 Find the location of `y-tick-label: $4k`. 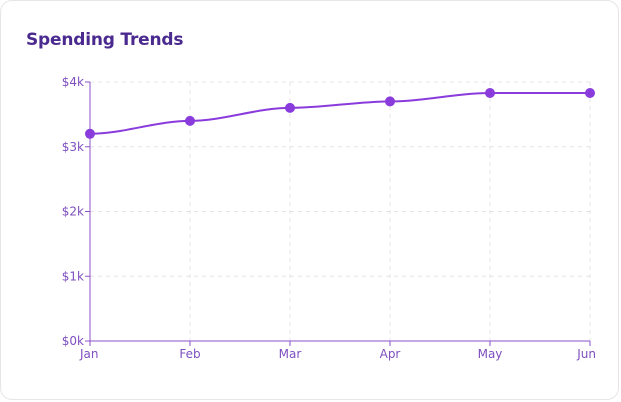

y-tick-label: $4k is located at coordinates (73, 82).